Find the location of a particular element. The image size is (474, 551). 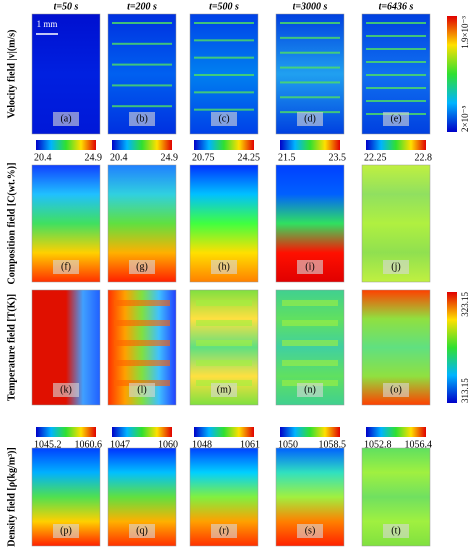

panel-label: (l) is located at coordinates (141, 389).